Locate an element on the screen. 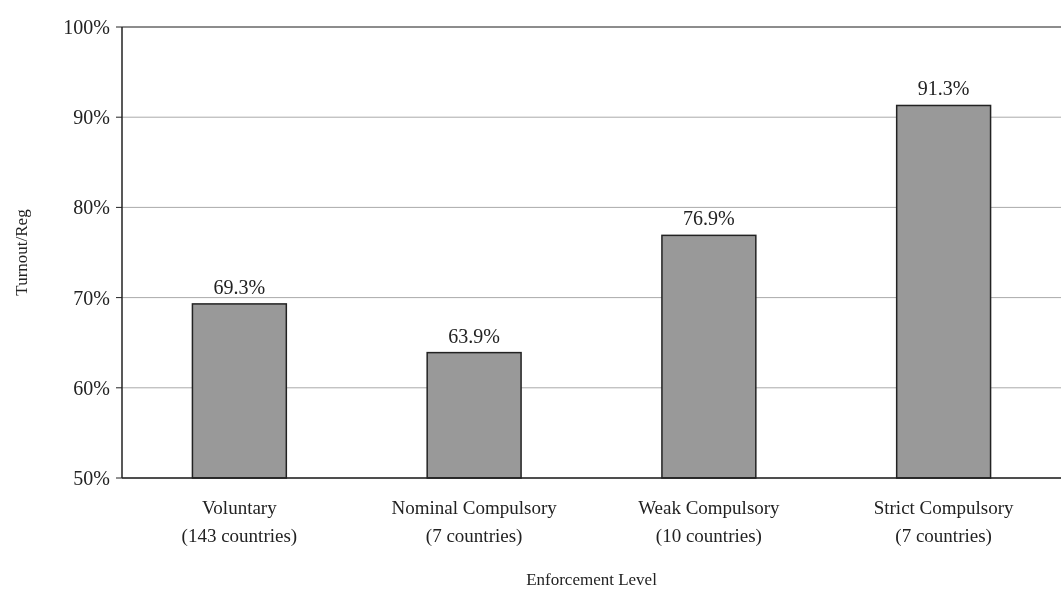 This screenshot has height=594, width=1063. x-tick-label: Weak Compulsory (10 countries) is located at coordinates (709, 522).